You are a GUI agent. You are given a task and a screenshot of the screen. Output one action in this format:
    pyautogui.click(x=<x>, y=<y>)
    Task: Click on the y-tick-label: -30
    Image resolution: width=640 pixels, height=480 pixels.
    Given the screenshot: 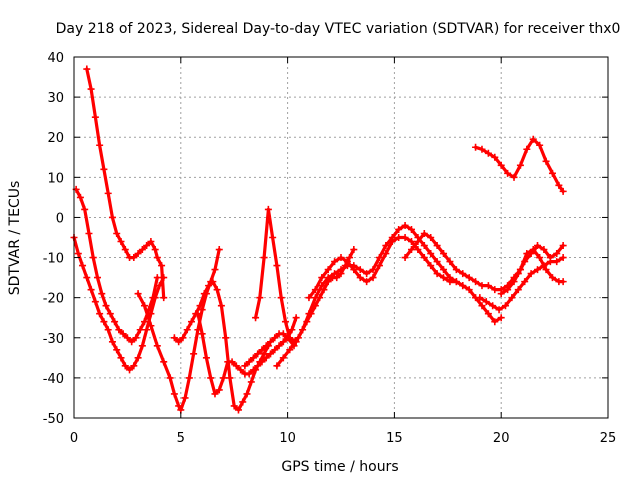 What is the action you would take?
    pyautogui.click(x=53, y=339)
    